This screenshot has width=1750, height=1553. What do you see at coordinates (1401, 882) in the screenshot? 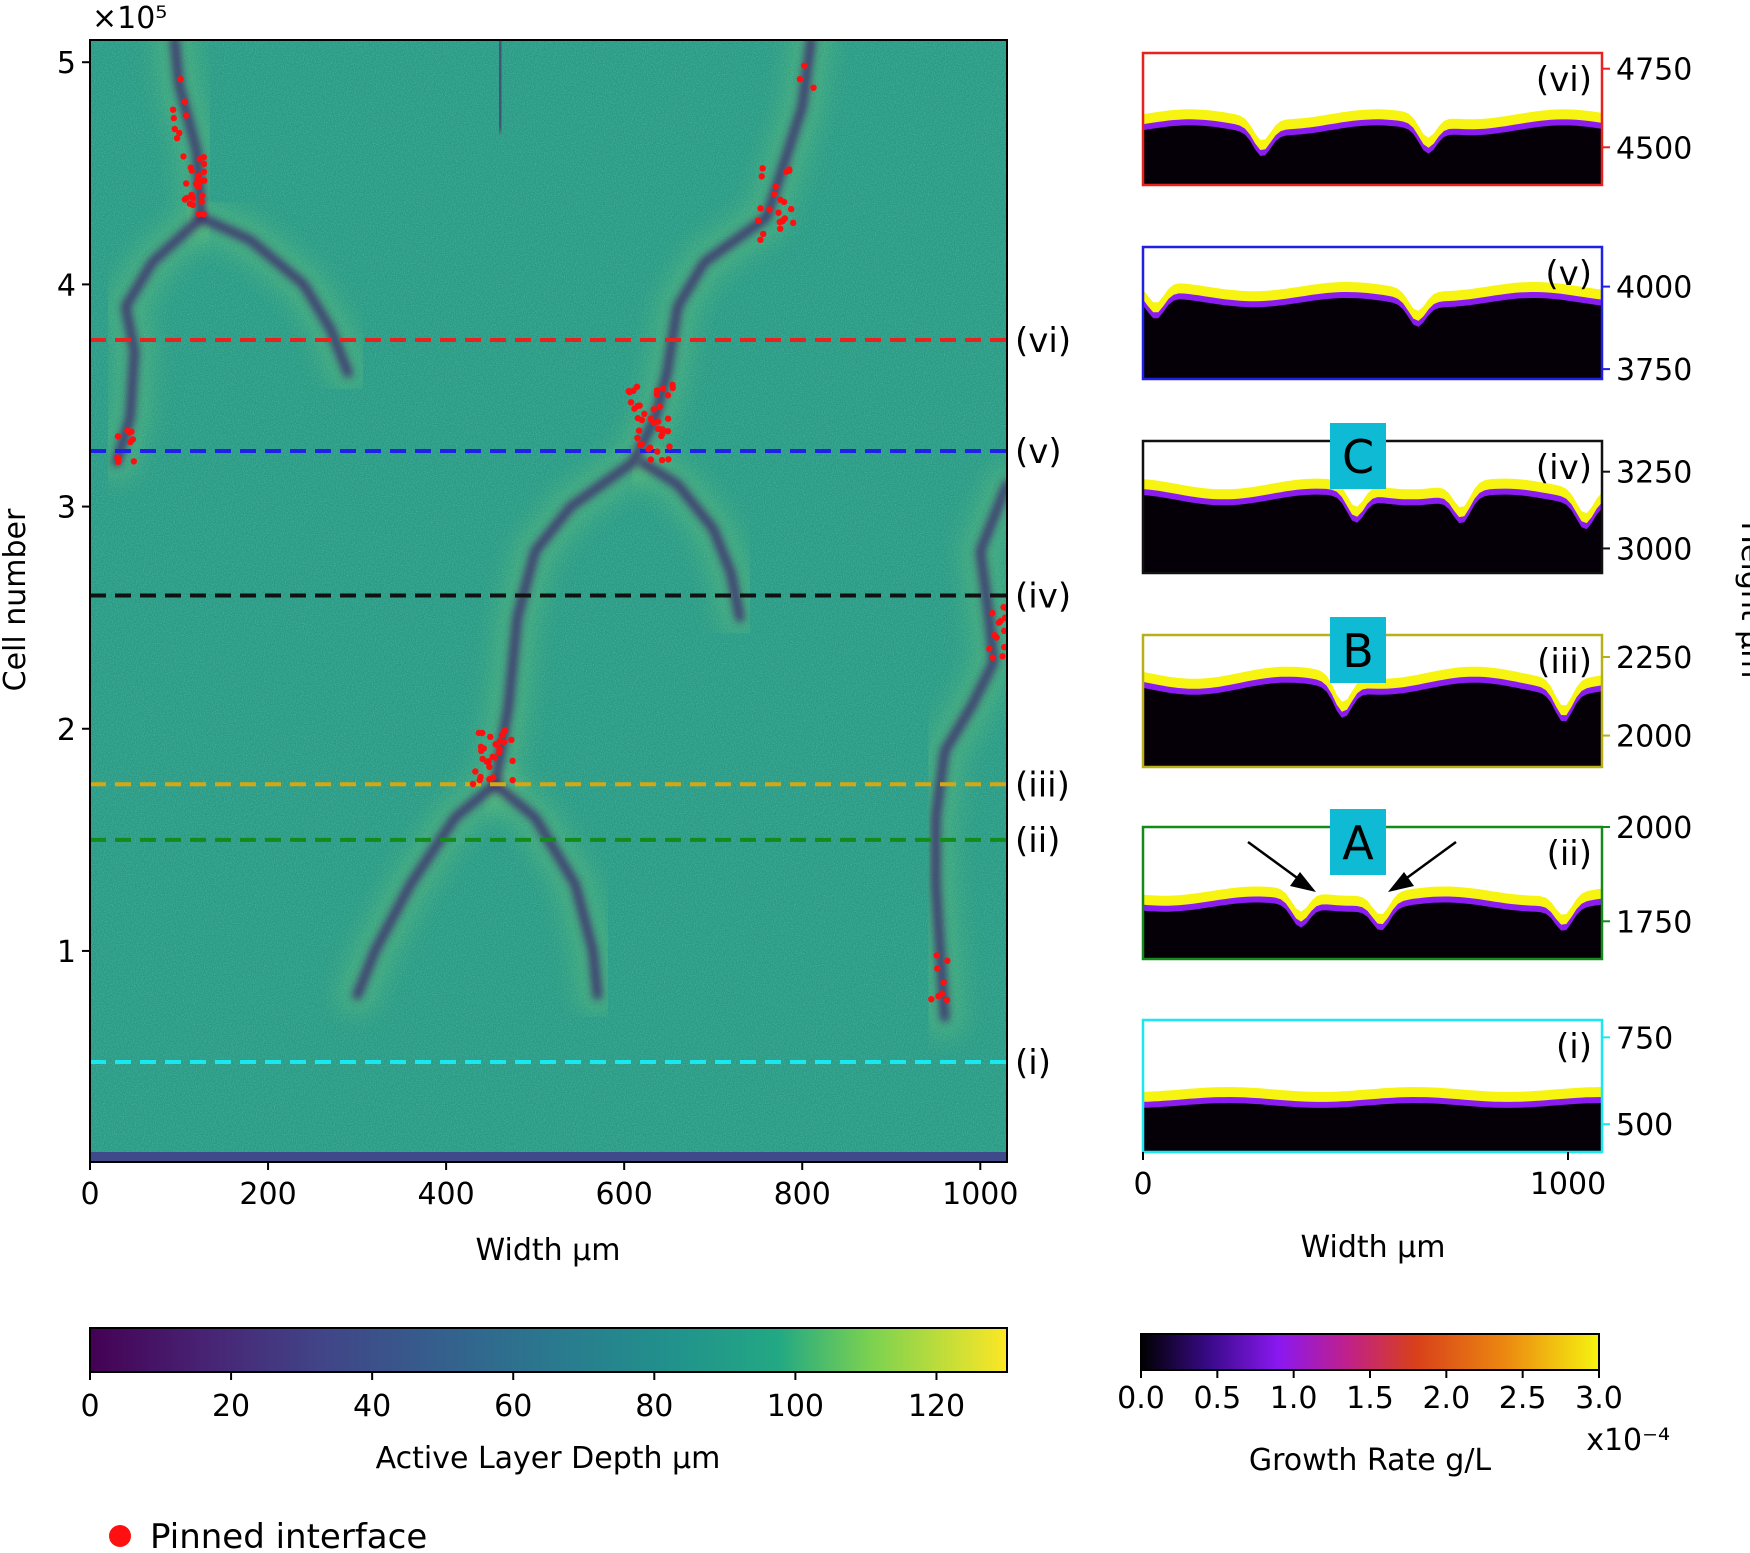
I see `arrow-right-head` at bounding box center [1401, 882].